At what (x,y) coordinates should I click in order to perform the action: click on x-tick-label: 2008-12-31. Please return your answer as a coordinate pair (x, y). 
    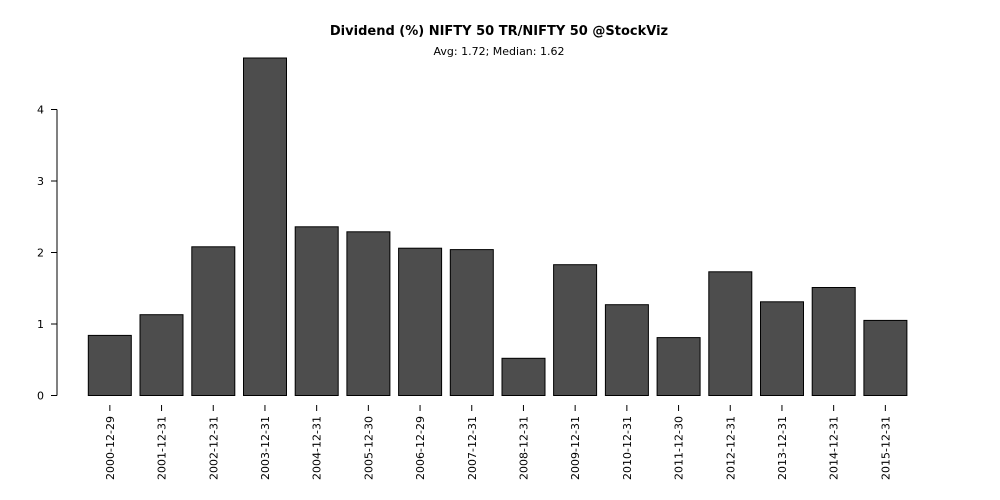
    Looking at the image, I should click on (523, 448).